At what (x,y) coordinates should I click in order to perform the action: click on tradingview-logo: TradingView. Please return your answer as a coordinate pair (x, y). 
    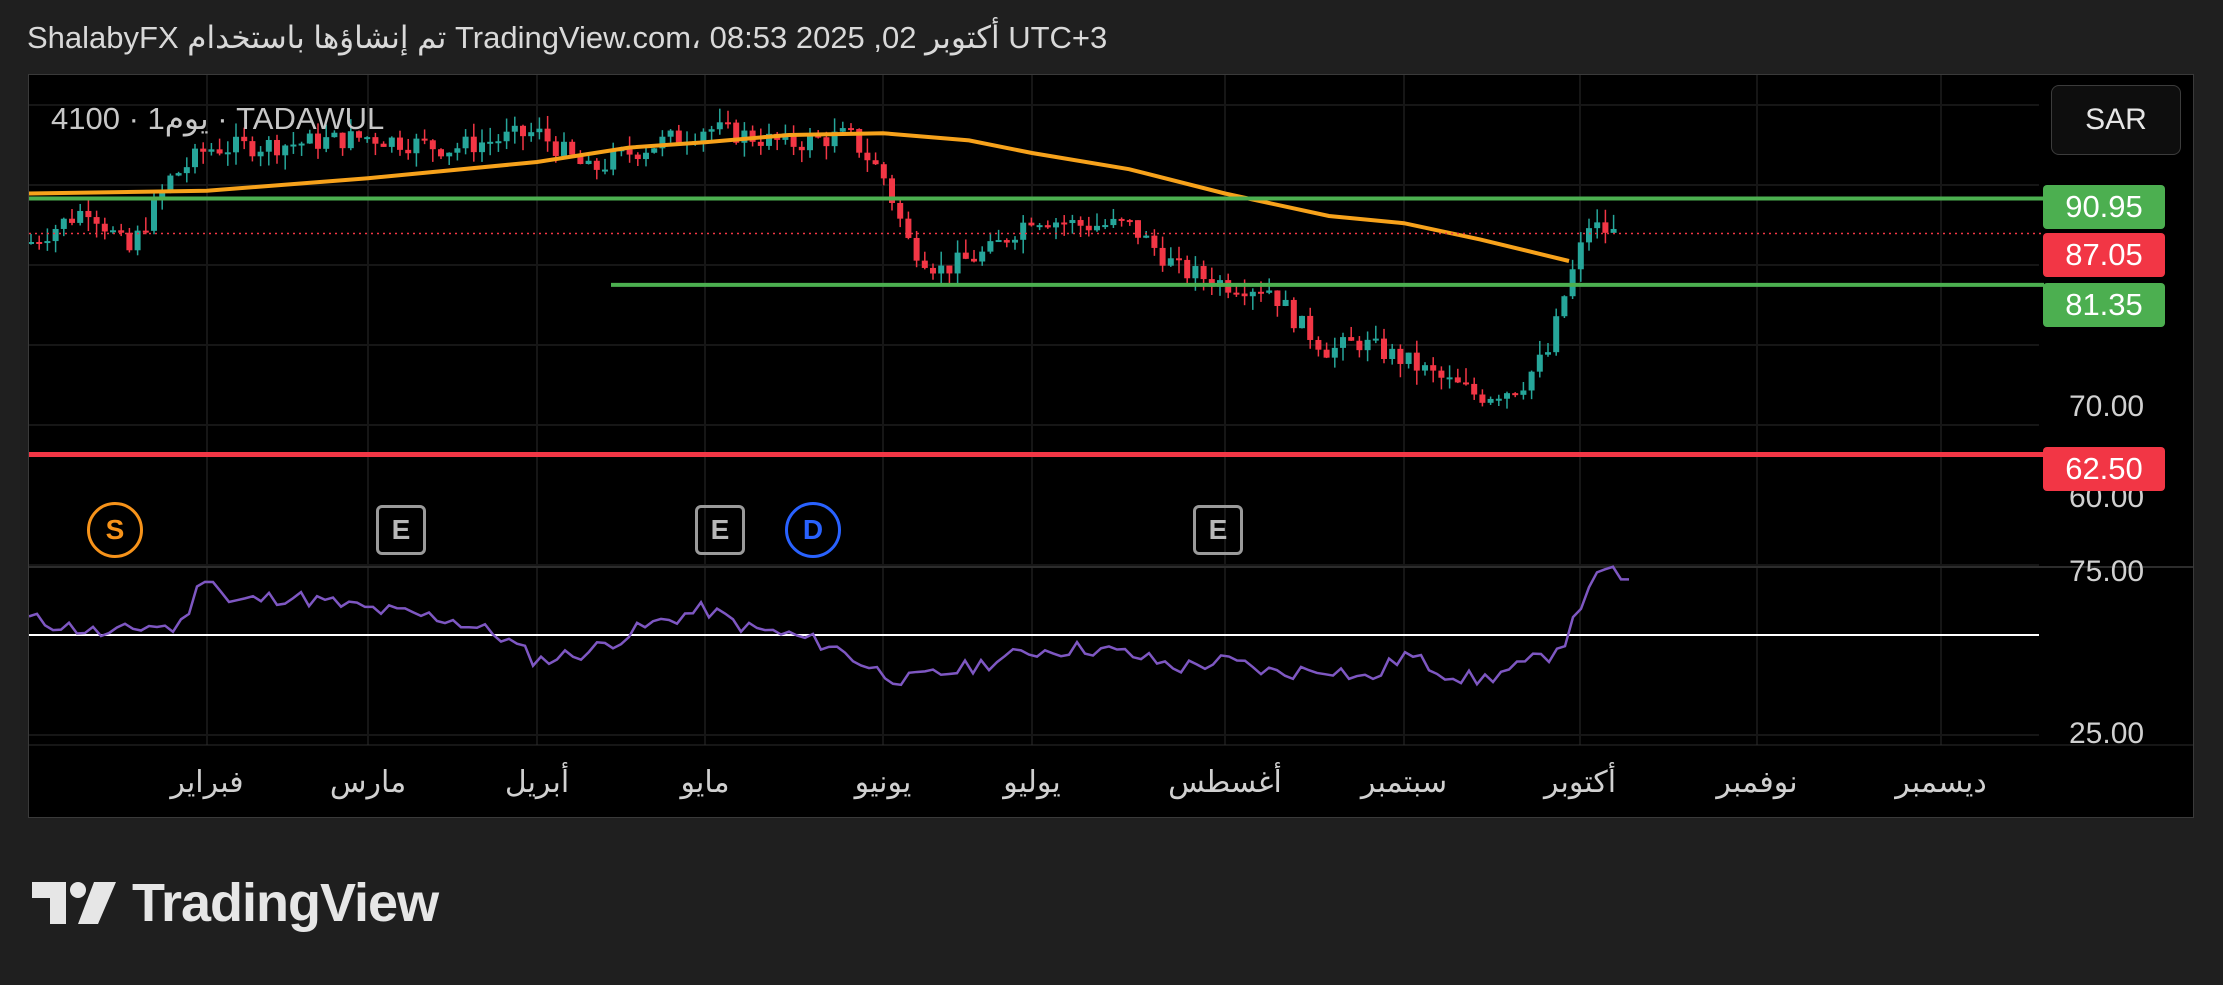
    Looking at the image, I should click on (235, 903).